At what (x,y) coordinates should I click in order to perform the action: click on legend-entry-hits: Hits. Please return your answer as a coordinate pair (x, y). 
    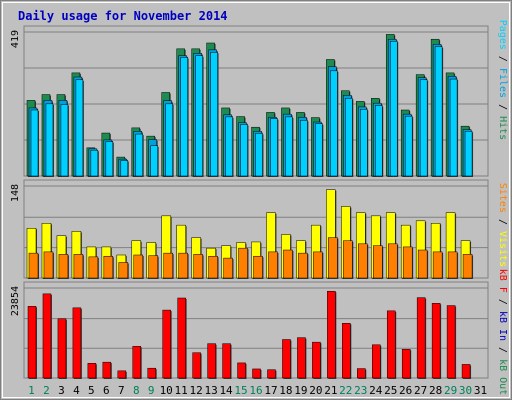
    Looking at the image, I should click on (502, 128).